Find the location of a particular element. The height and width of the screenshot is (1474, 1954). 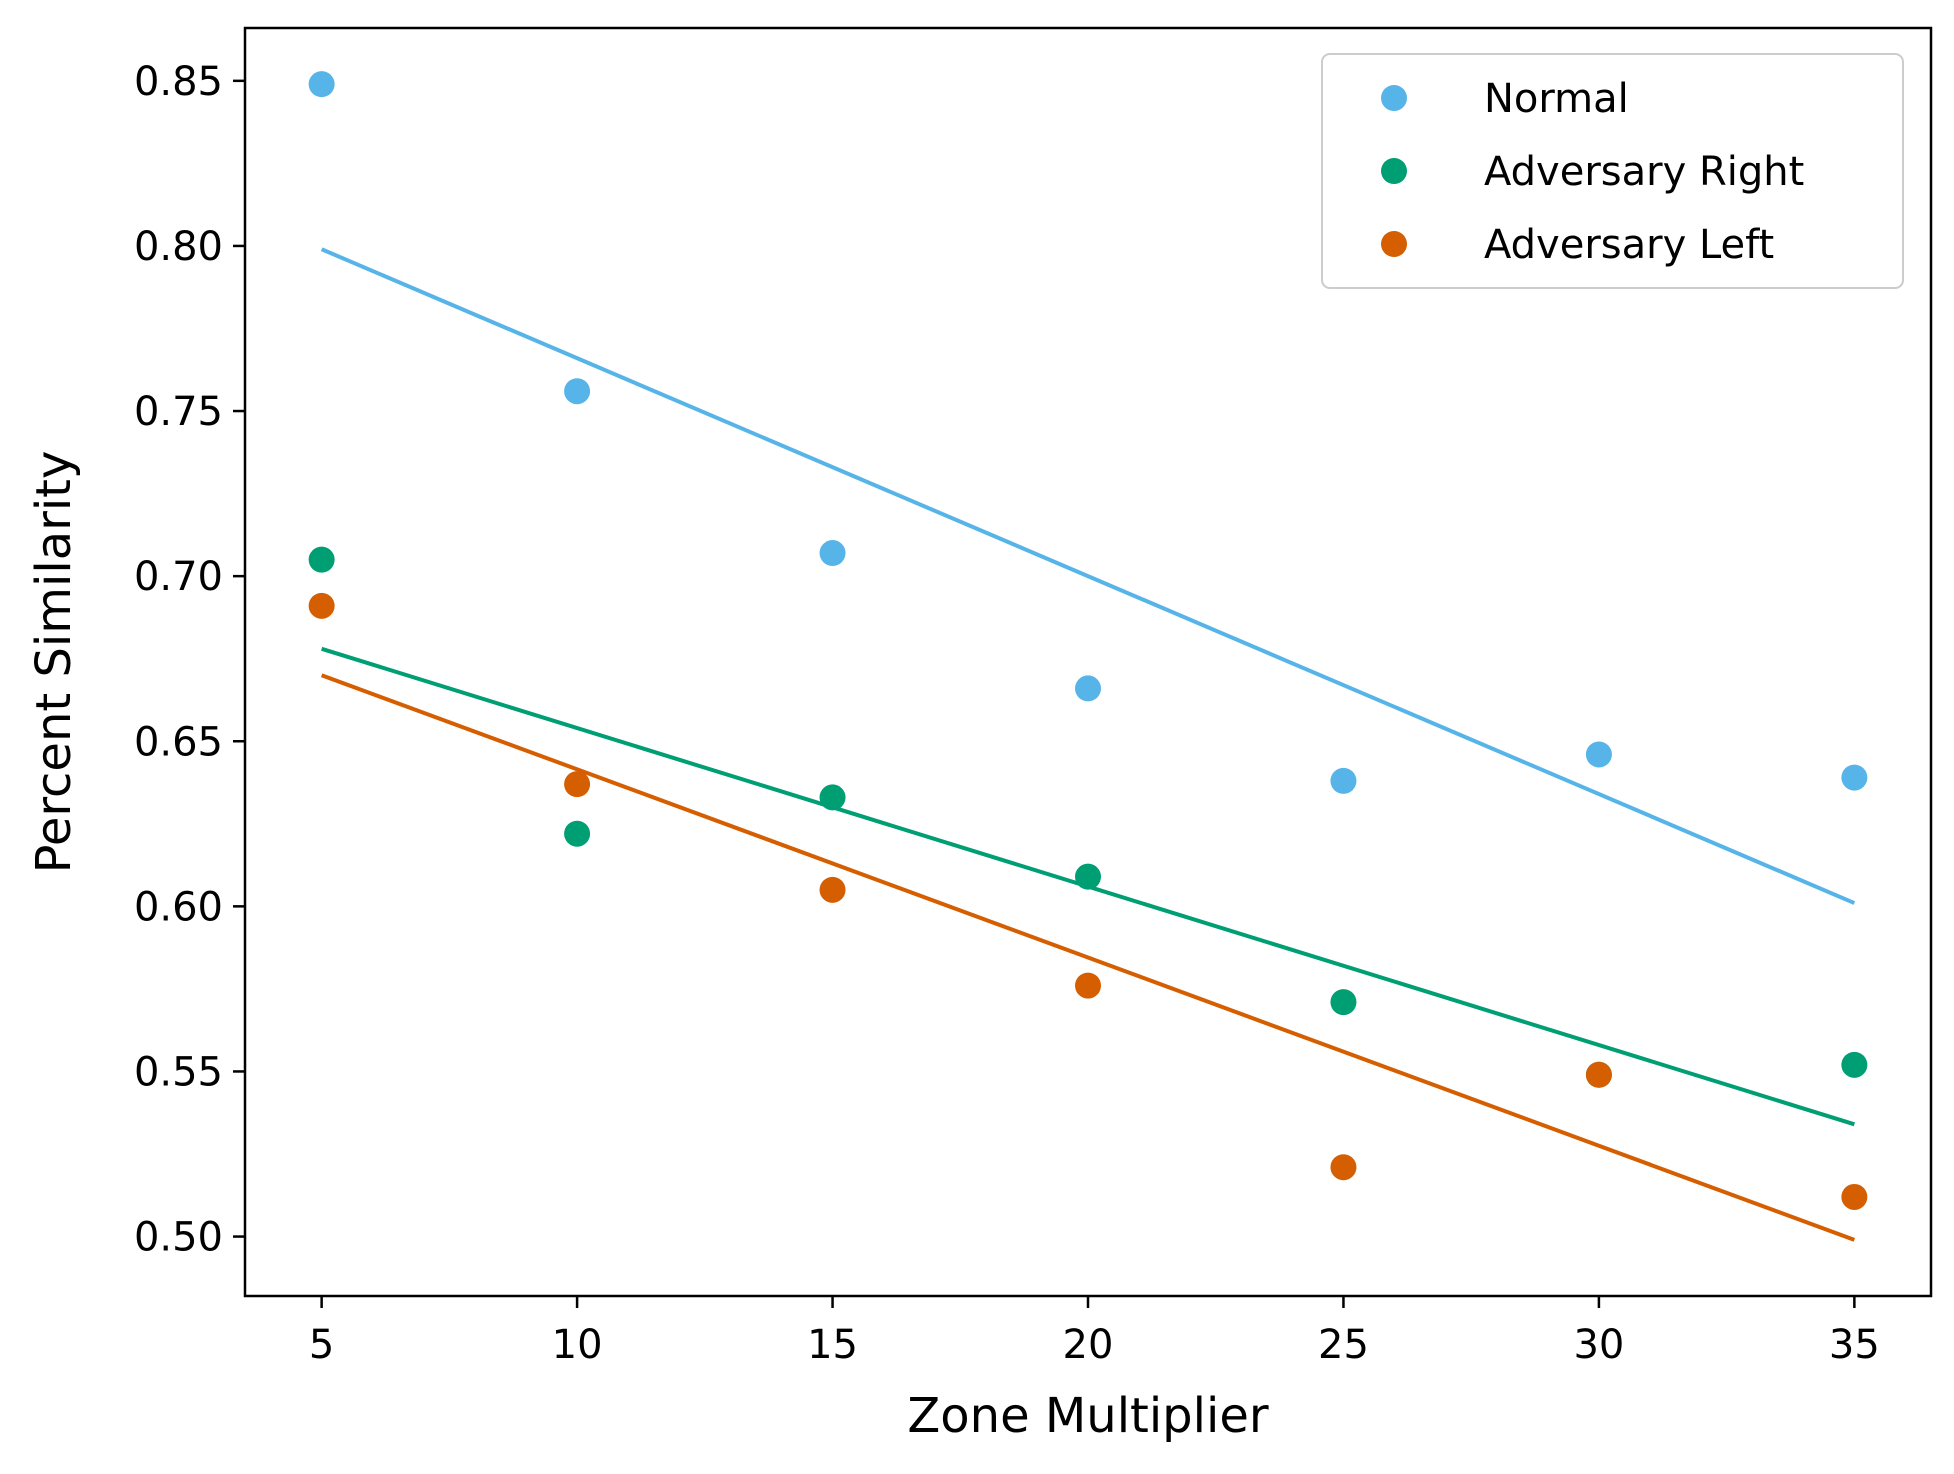

y-tick-label: 0.55 is located at coordinates (178, 1072).